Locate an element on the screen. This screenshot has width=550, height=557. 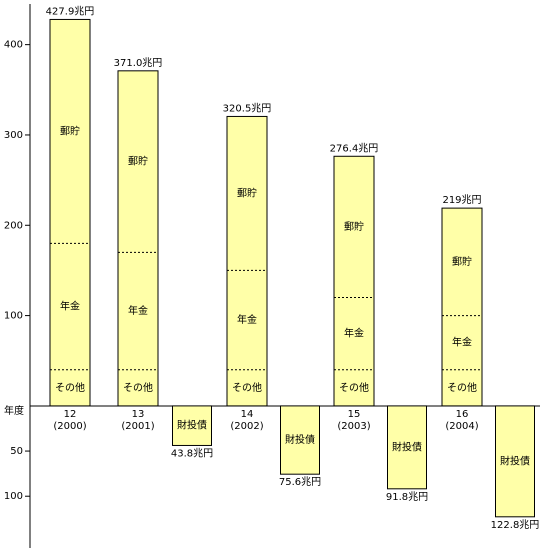
value-label: 91.8兆円 is located at coordinates (407, 497).